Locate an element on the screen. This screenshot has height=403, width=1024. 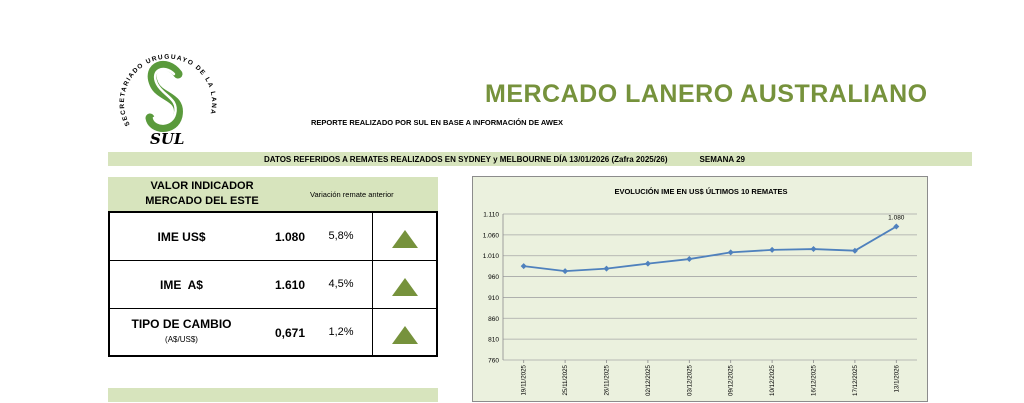
indicator-change: 4,5% is located at coordinates (341, 284).